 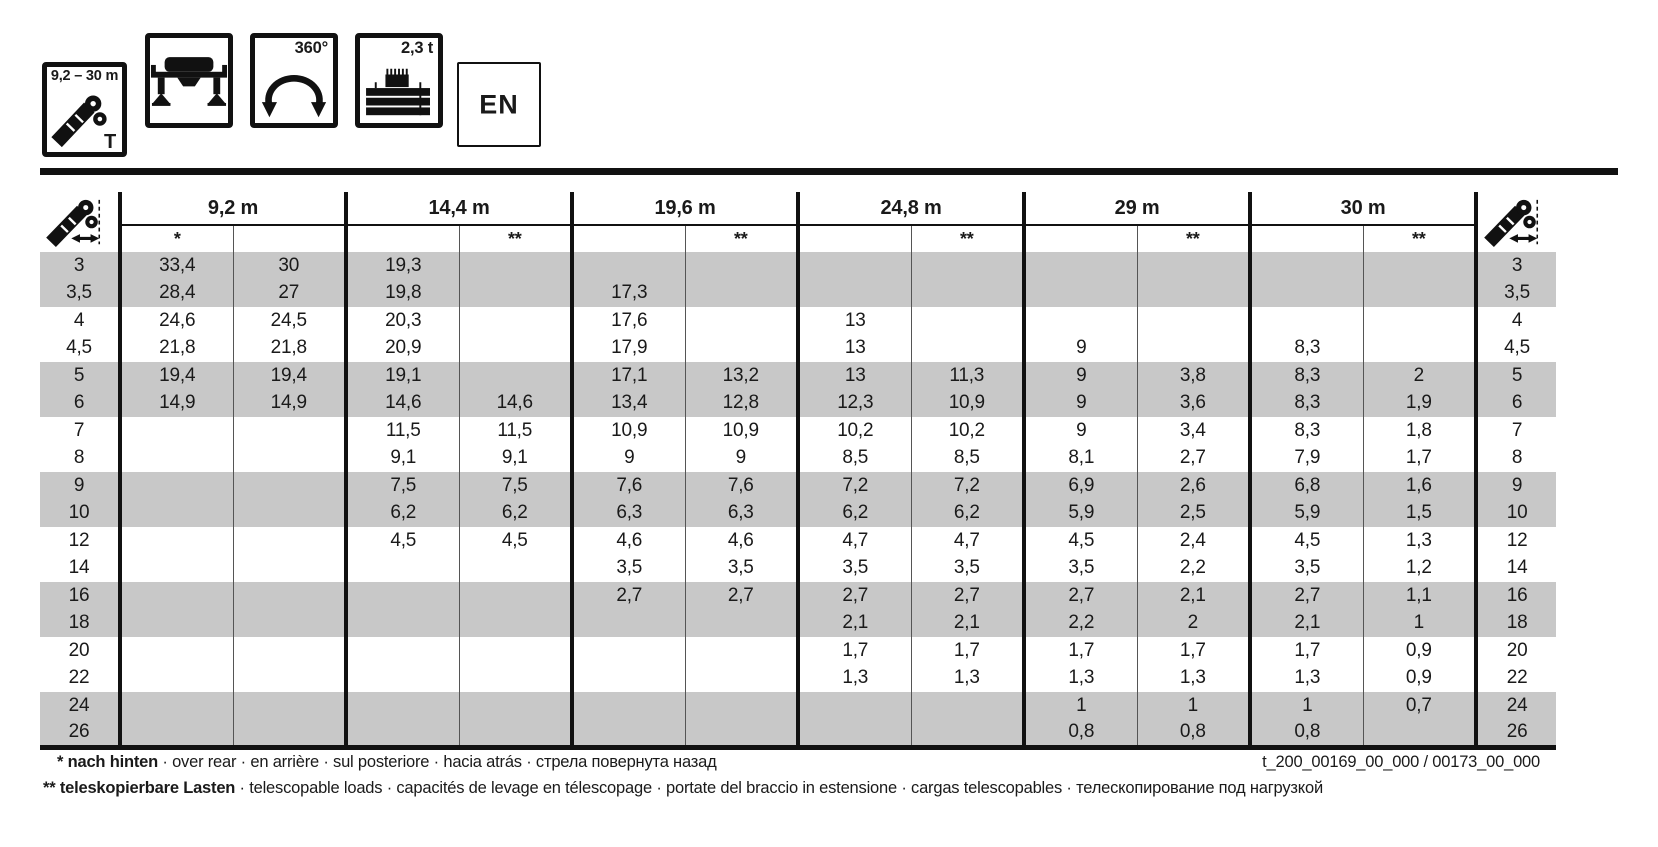 I want to click on capacity-cell: 14,6, so click(x=401, y=403).